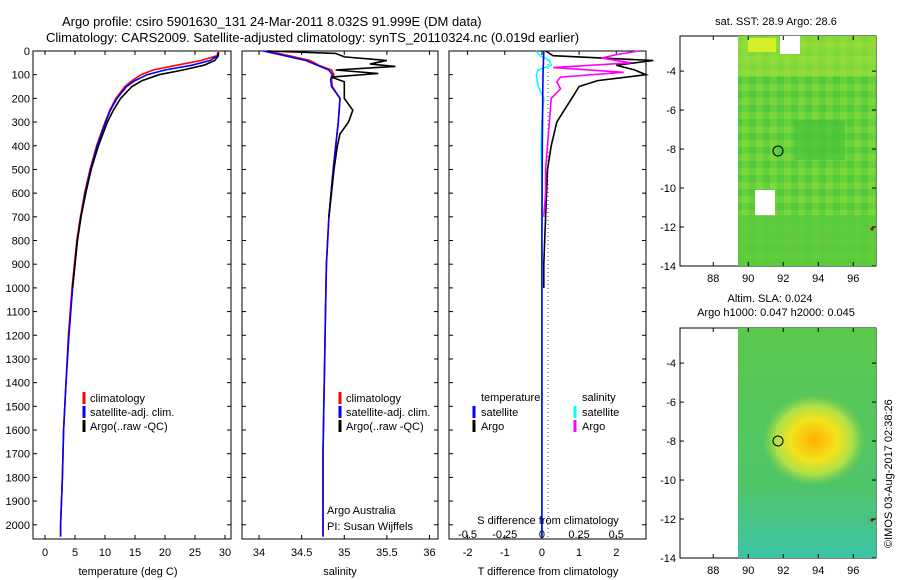 The image size is (900, 580). Describe the element at coordinates (18, 478) in the screenshot. I see `depth-tick-label: 1800` at that location.